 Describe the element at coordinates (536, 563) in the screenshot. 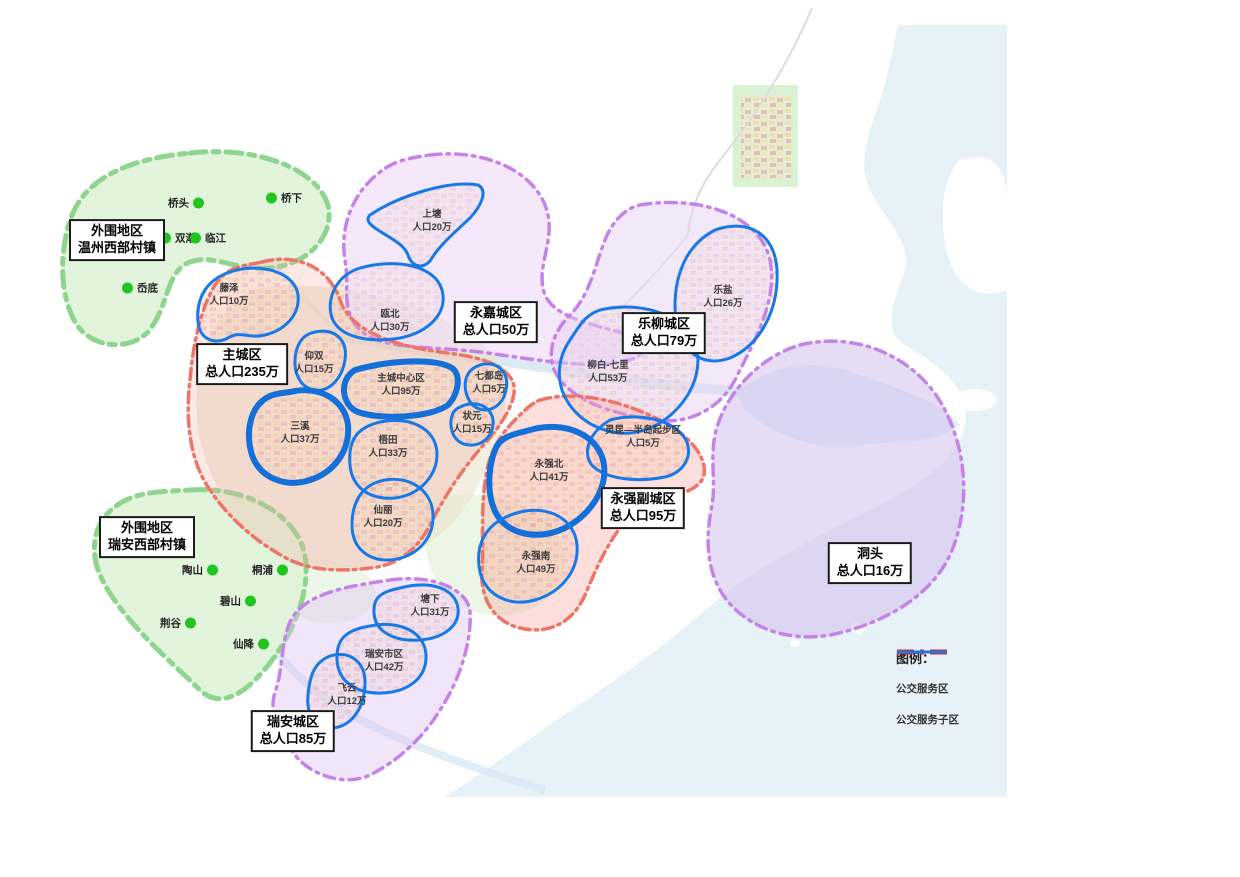

I see `subzone-label-yongqiang-south: 永强南 人口49万` at that location.